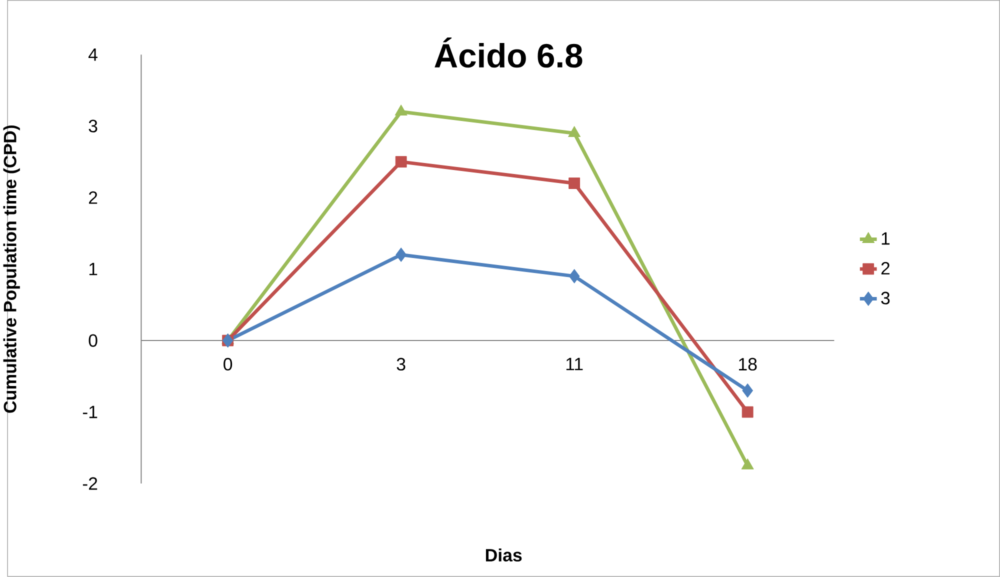 This screenshot has height=577, width=1000. Describe the element at coordinates (93, 340) in the screenshot. I see `y-tick-label: 0` at that location.